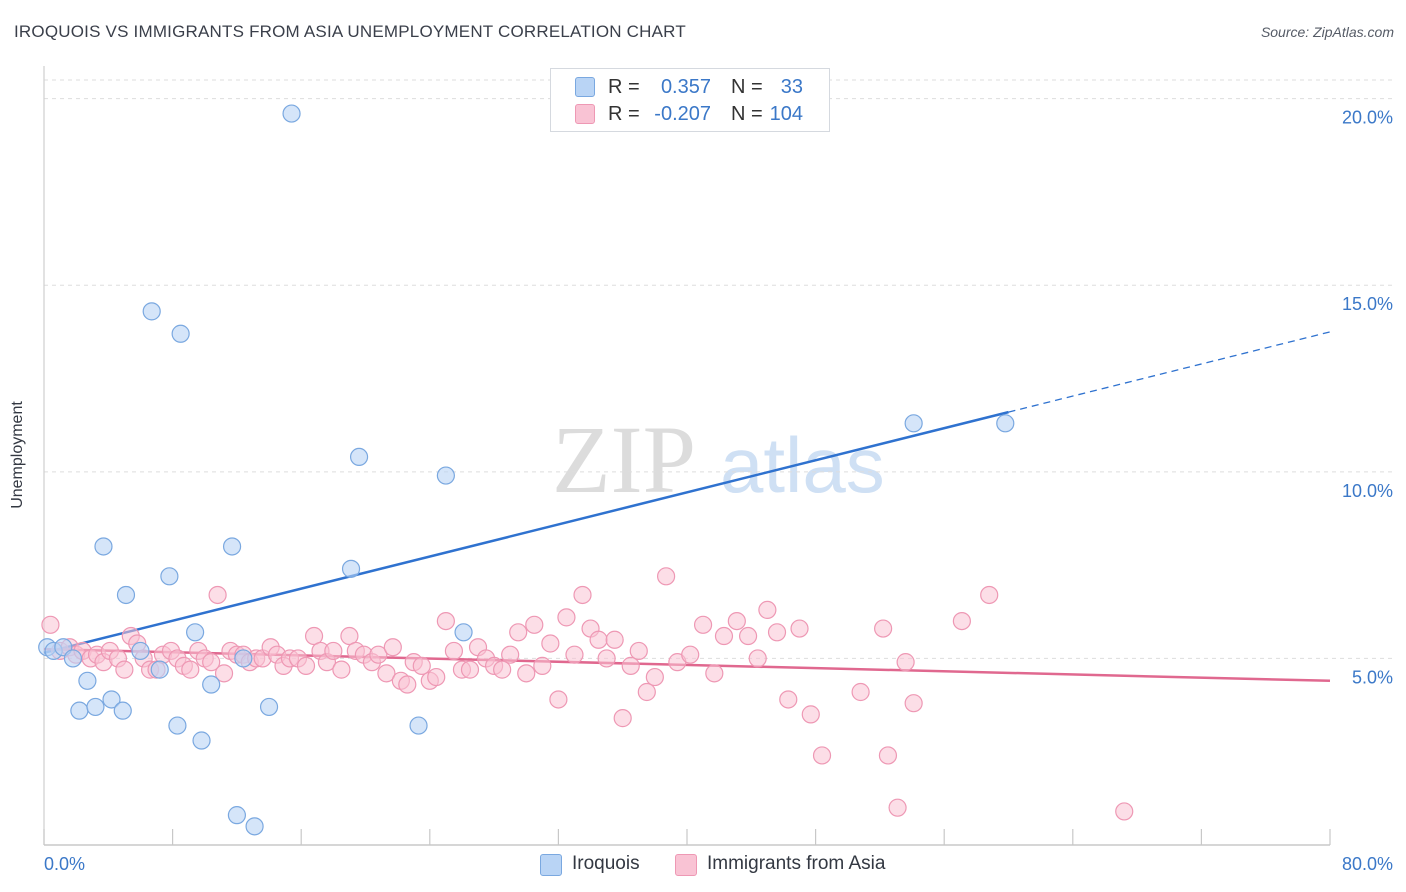 The height and width of the screenshot is (892, 1406). I want to click on y-tick-label: 20.0%, so click(1367, 118).